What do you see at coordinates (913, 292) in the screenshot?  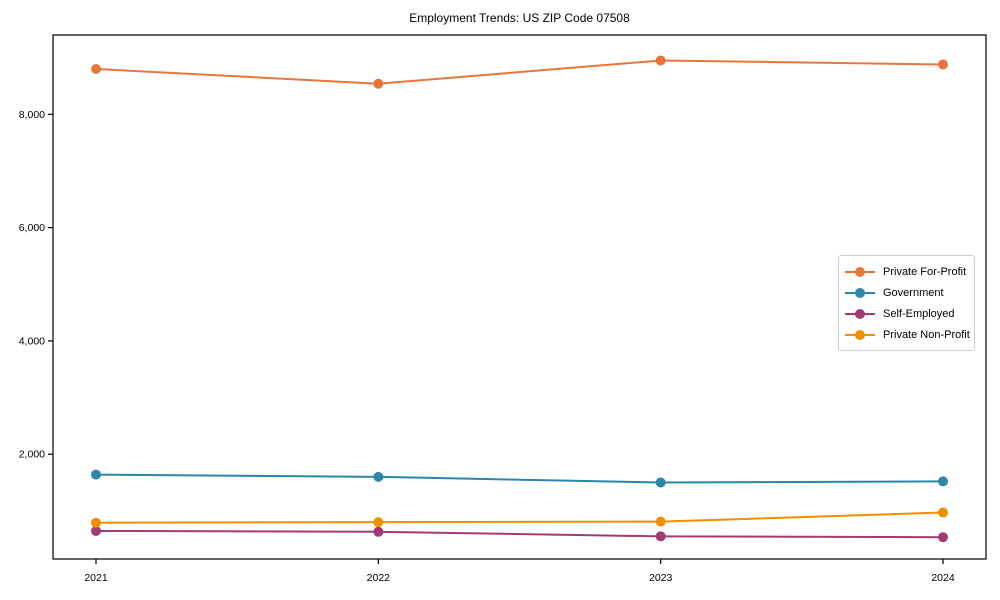 I see `legend-label-government: Government` at bounding box center [913, 292].